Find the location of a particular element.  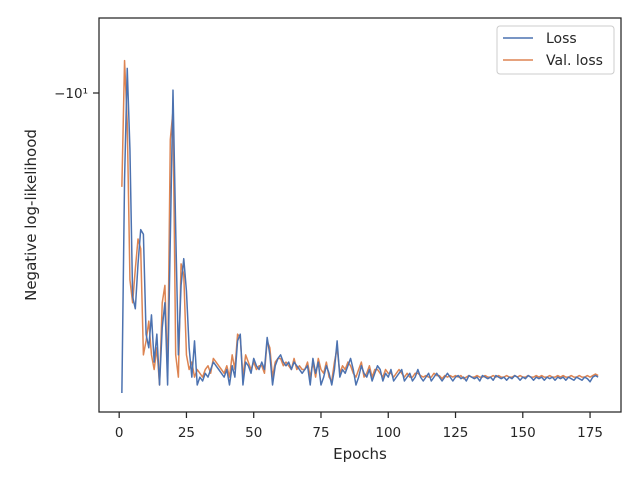

legend-label: Val. loss is located at coordinates (574, 61).